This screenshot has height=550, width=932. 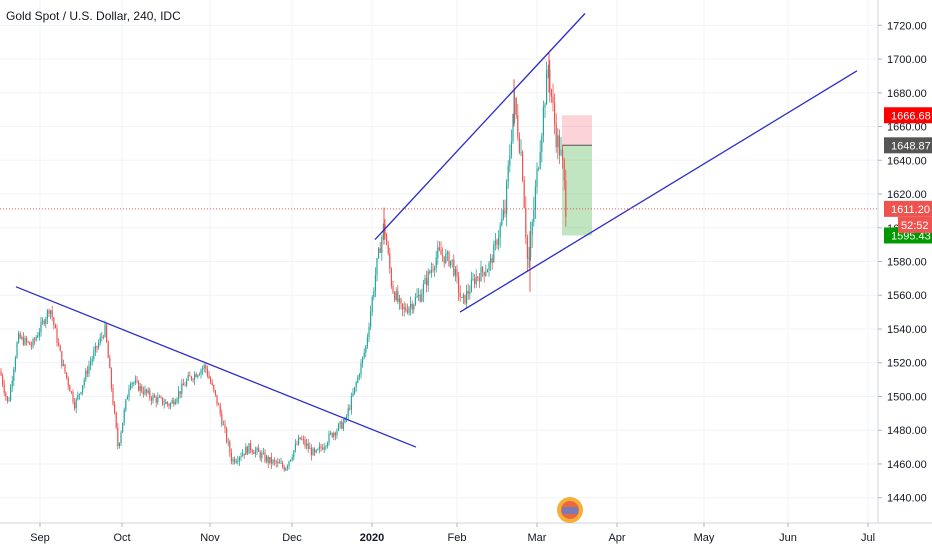 What do you see at coordinates (40, 538) in the screenshot?
I see `x-tick-label: Sep` at bounding box center [40, 538].